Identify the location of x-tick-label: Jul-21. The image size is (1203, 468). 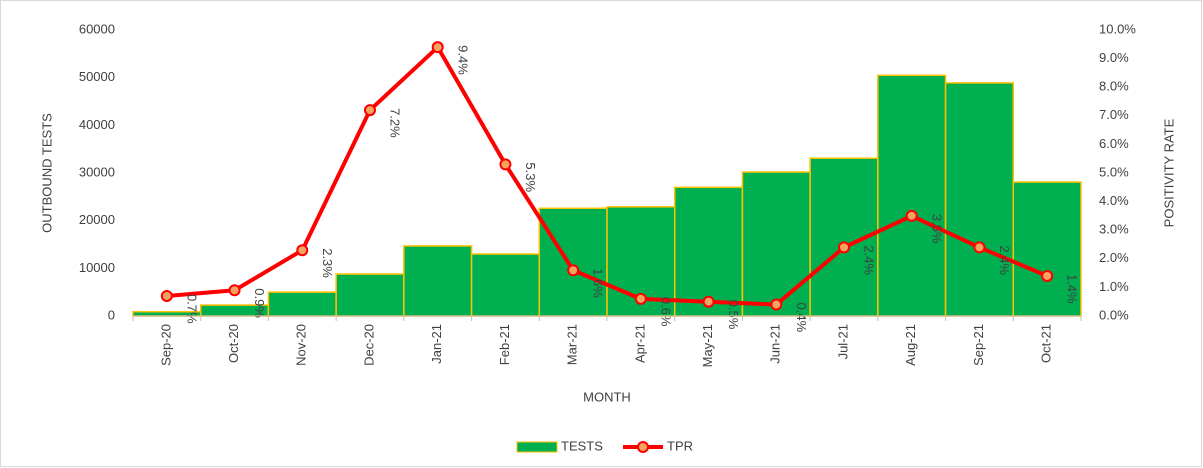
(842, 341).